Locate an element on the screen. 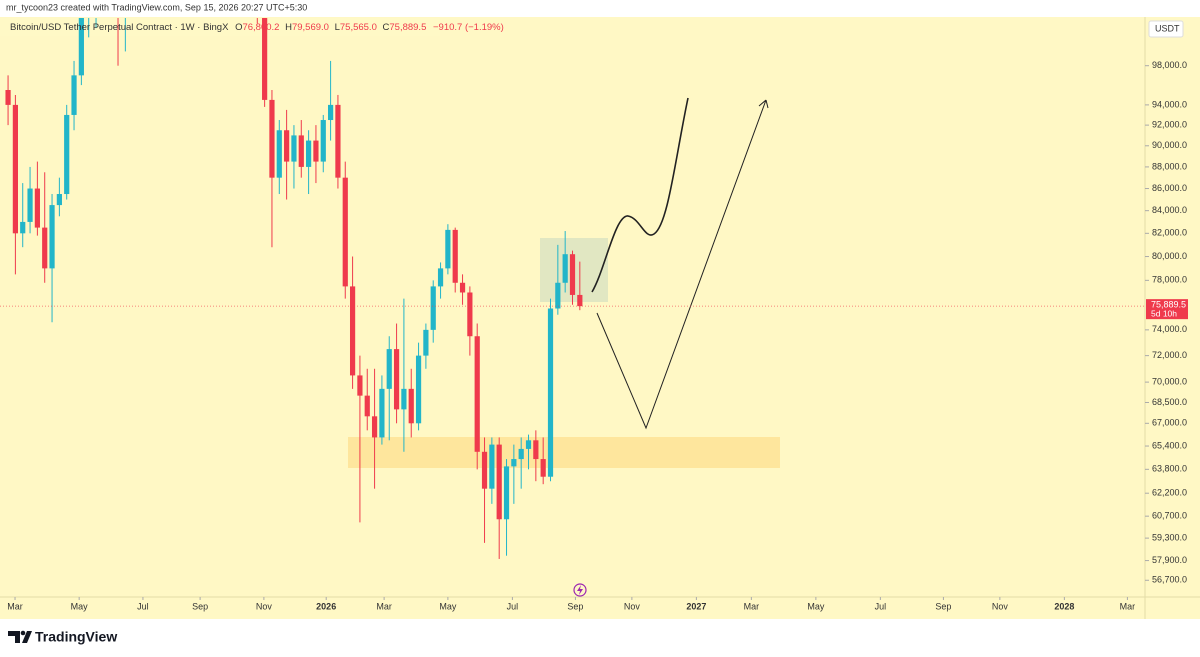 The height and width of the screenshot is (657, 1200). y-tick-label: 72,000.0 is located at coordinates (1169, 355).